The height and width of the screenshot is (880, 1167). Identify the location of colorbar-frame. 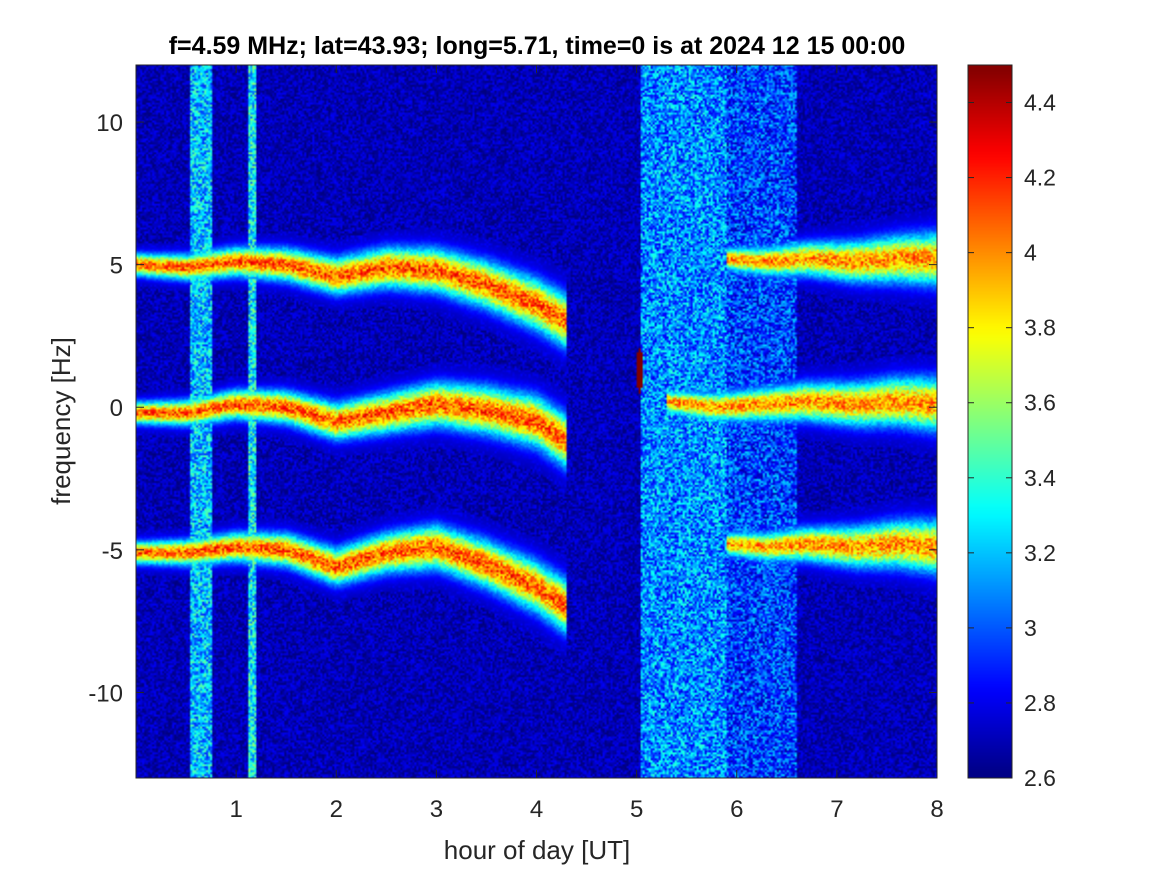
(990, 421).